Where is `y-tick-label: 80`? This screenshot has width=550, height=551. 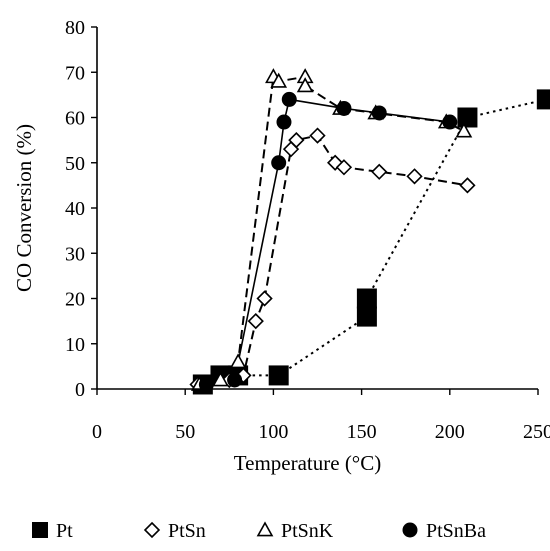 y-tick-label: 80 is located at coordinates (75, 28).